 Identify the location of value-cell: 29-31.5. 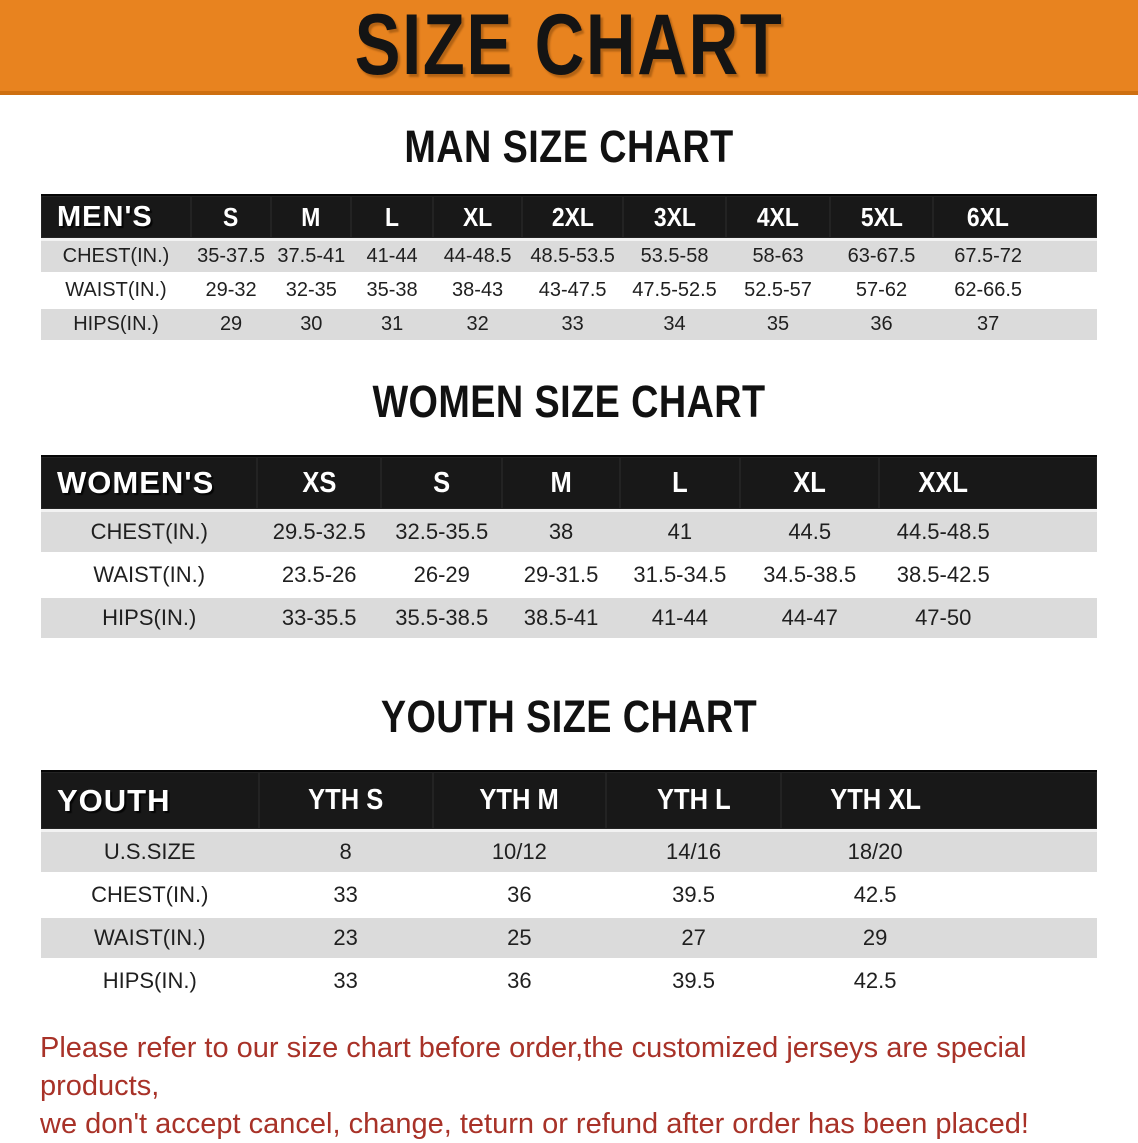
(561, 576).